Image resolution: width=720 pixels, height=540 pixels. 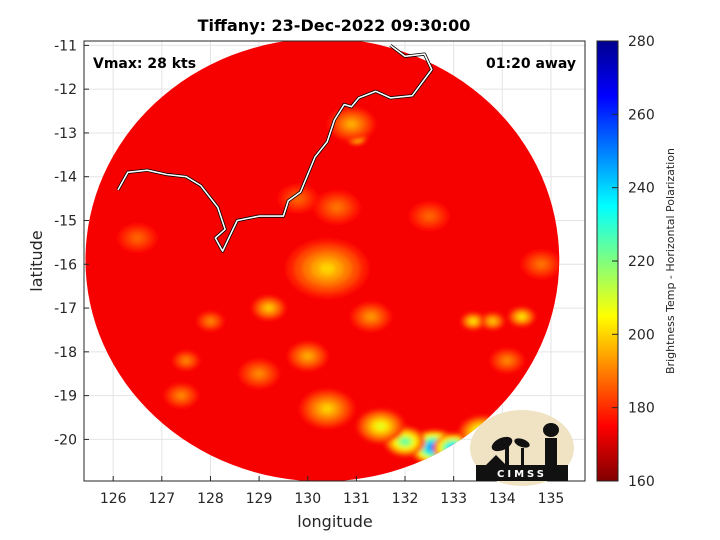 I want to click on chart-title: Tiffany: 23-Dec-2022 09:30:00, so click(x=334, y=25).